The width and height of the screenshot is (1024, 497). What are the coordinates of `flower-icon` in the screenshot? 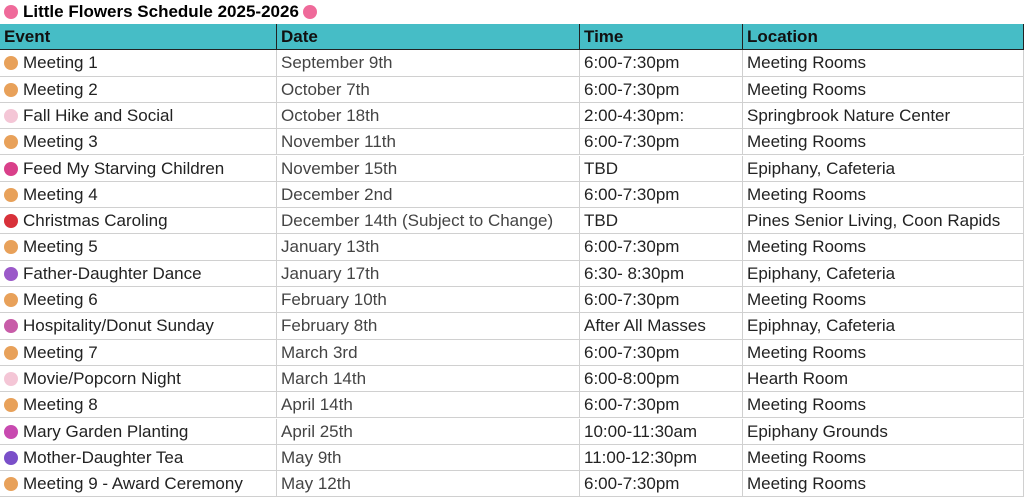 It's located at (309, 12).